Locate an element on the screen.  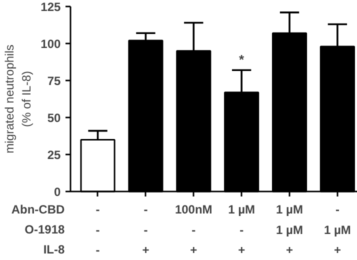
y-tick-label: 50 is located at coordinates (54, 118).